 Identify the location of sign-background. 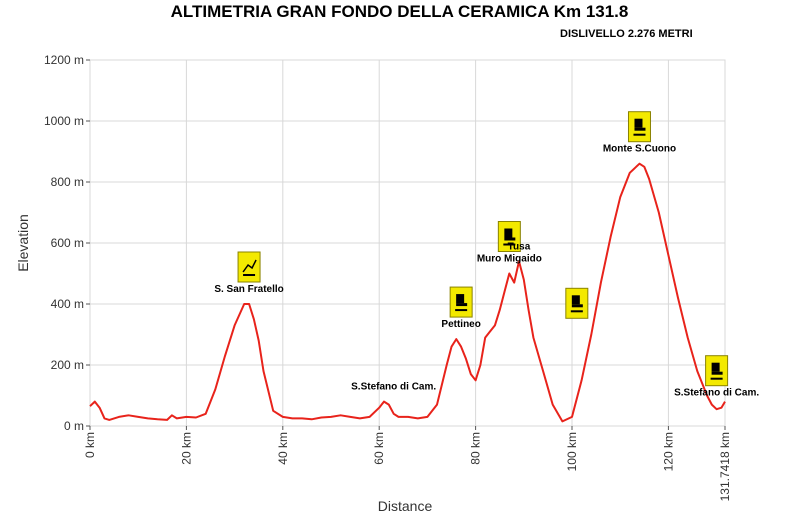
(249, 267).